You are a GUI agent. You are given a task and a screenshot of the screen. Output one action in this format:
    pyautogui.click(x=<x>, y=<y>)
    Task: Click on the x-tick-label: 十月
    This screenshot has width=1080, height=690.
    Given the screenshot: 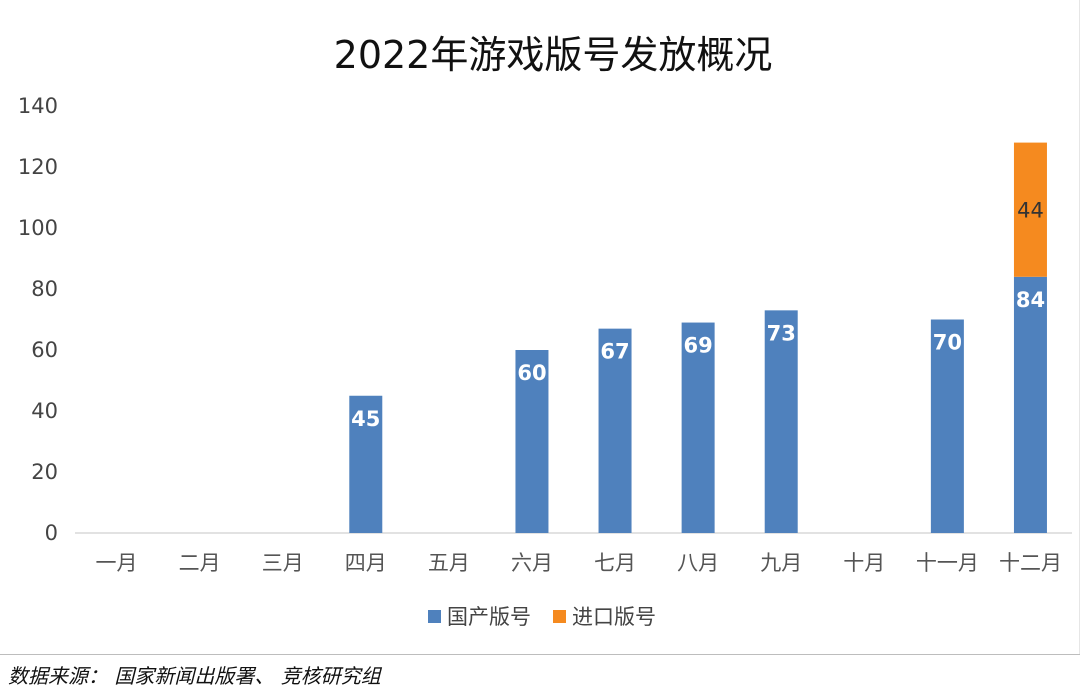 What is the action you would take?
    pyautogui.click(x=864, y=563)
    